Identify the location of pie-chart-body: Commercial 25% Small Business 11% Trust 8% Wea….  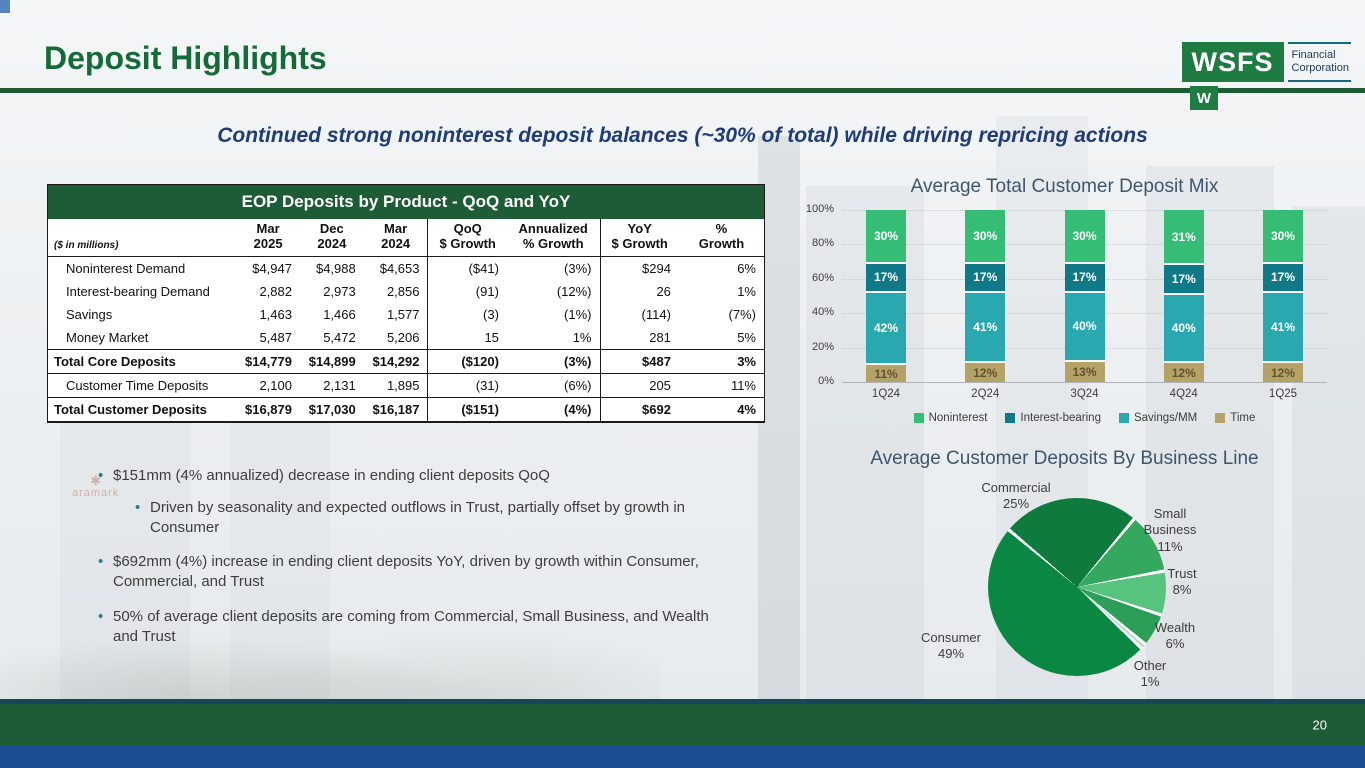
(1064, 600).